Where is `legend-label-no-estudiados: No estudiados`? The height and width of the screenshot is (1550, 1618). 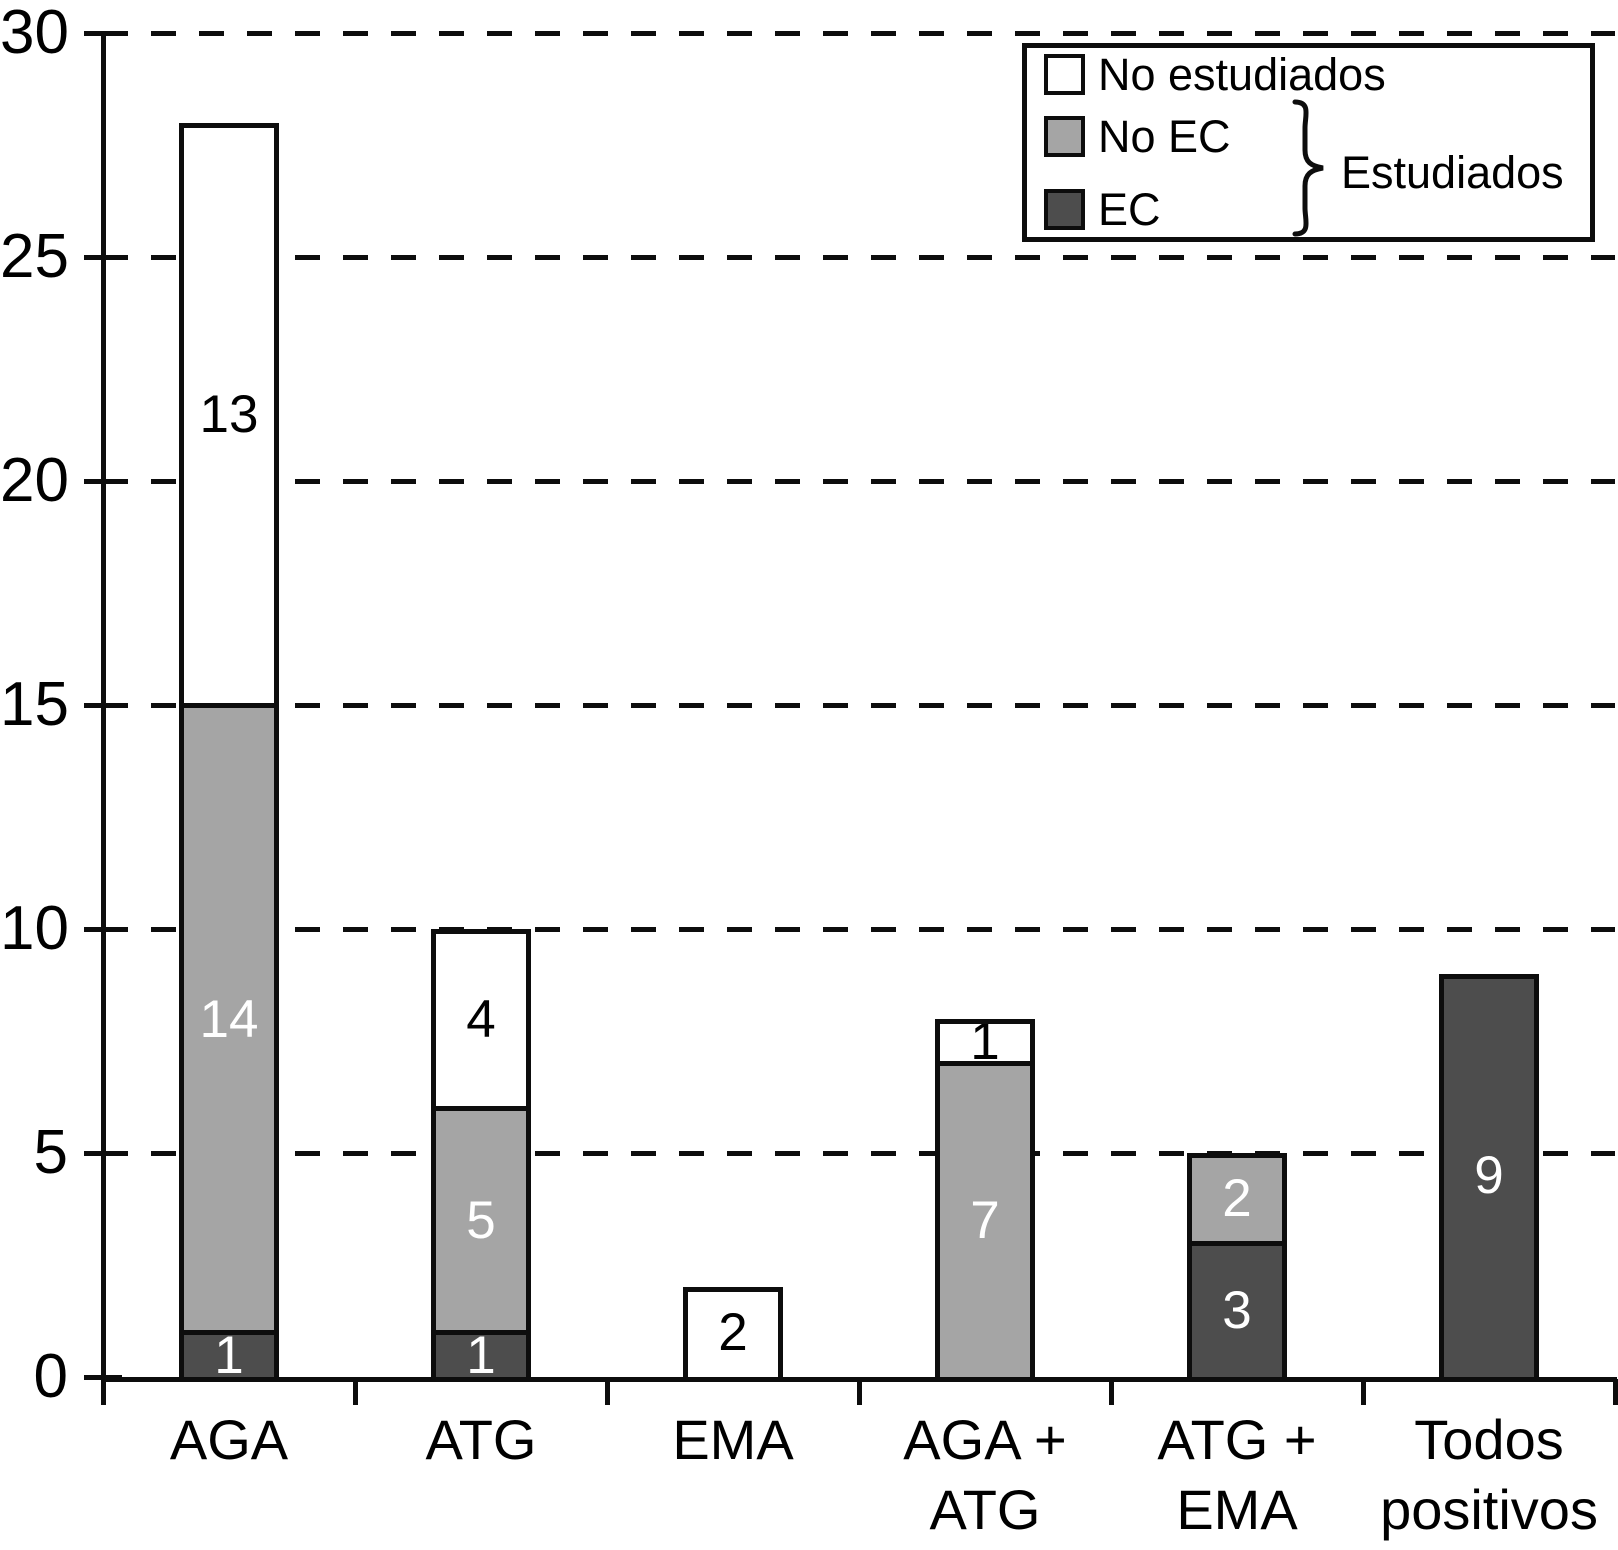 legend-label-no-estudiados: No estudiados is located at coordinates (1242, 74).